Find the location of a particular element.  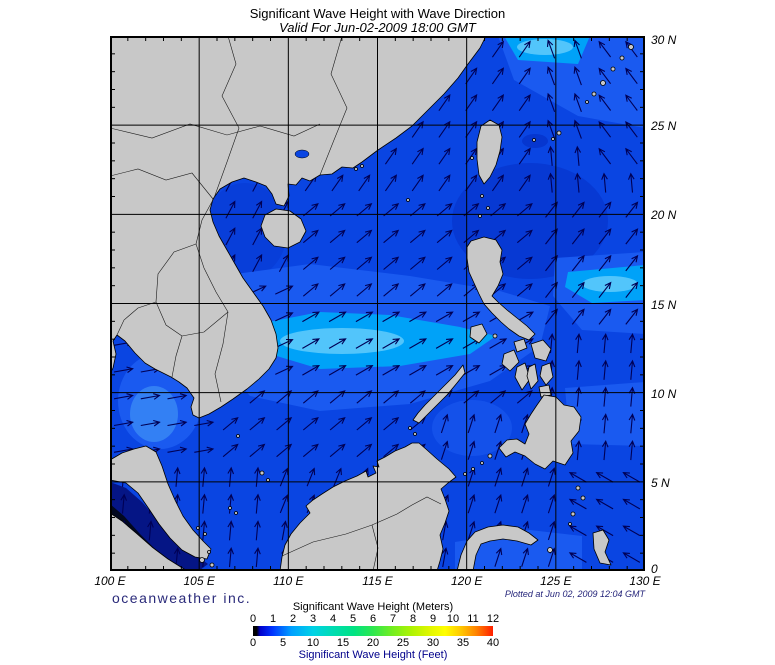

lon-label: 110 E is located at coordinates (288, 581).